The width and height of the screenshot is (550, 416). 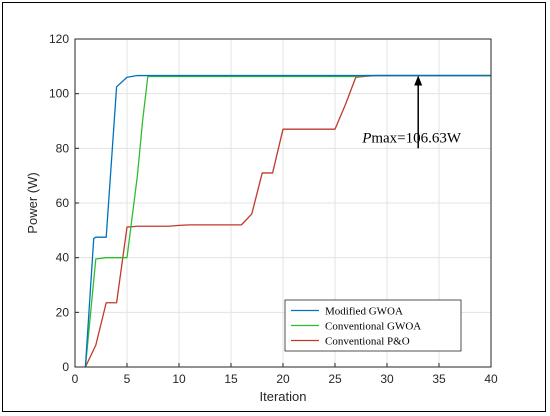 I want to click on legend-label: Modified GWOA, so click(x=364, y=312).